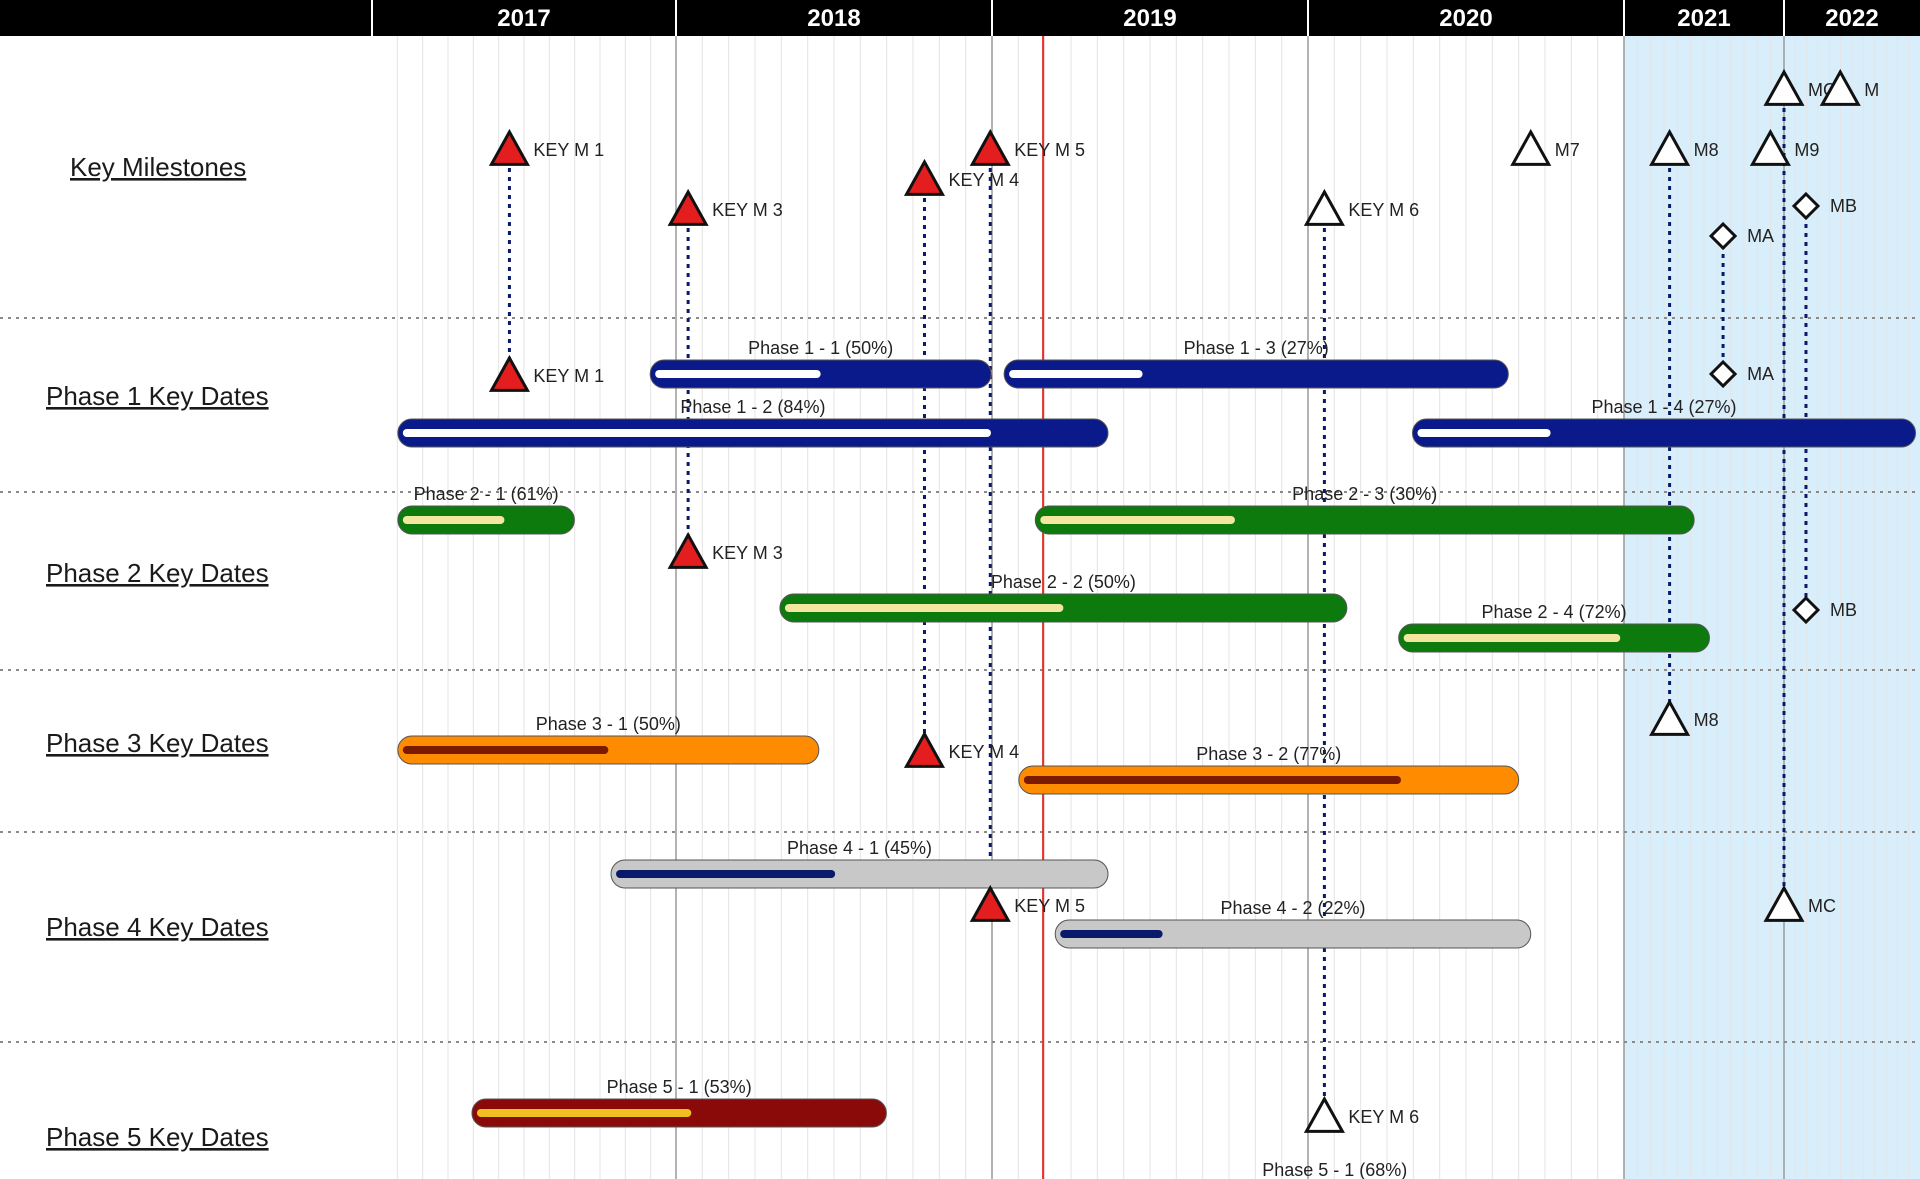  What do you see at coordinates (1268, 754) in the screenshot?
I see `task-label: Phase 3 - 2 (77%)` at bounding box center [1268, 754].